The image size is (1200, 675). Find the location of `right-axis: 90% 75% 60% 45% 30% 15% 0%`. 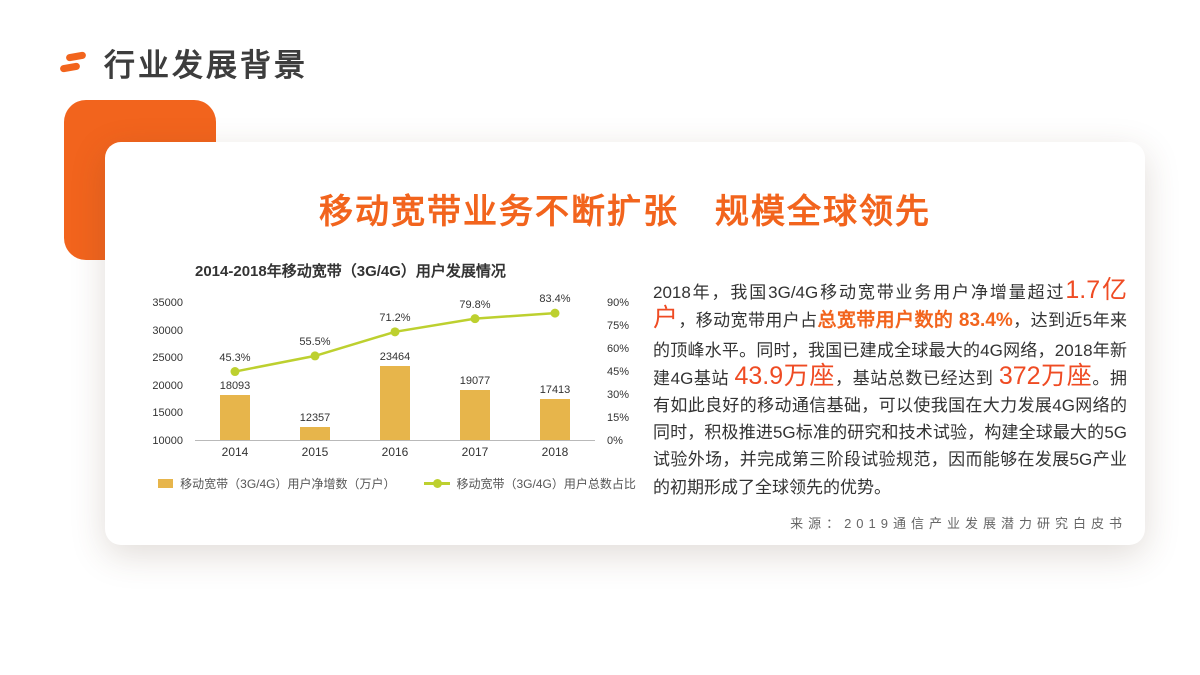

right-axis: 90% 75% 60% 45% 30% 15% 0% is located at coordinates (621, 372).